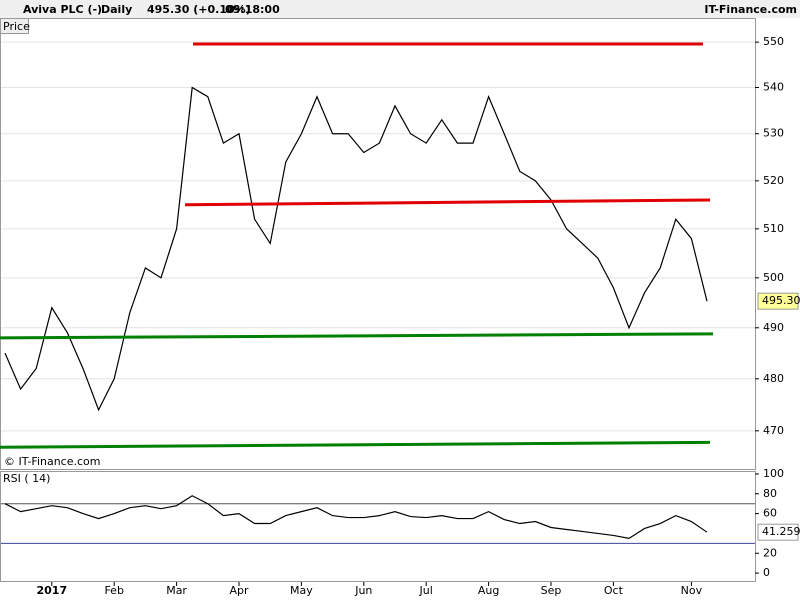 The height and width of the screenshot is (600, 800). Describe the element at coordinates (113, 590) in the screenshot. I see `x-tick-label: Feb` at that location.